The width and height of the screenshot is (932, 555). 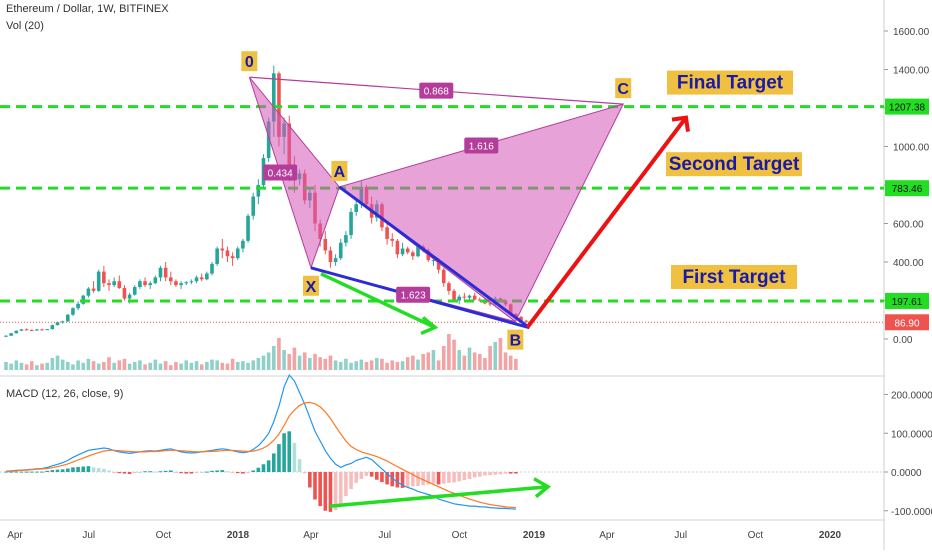 I want to click on projection-arrow-line, so click(x=606, y=222).